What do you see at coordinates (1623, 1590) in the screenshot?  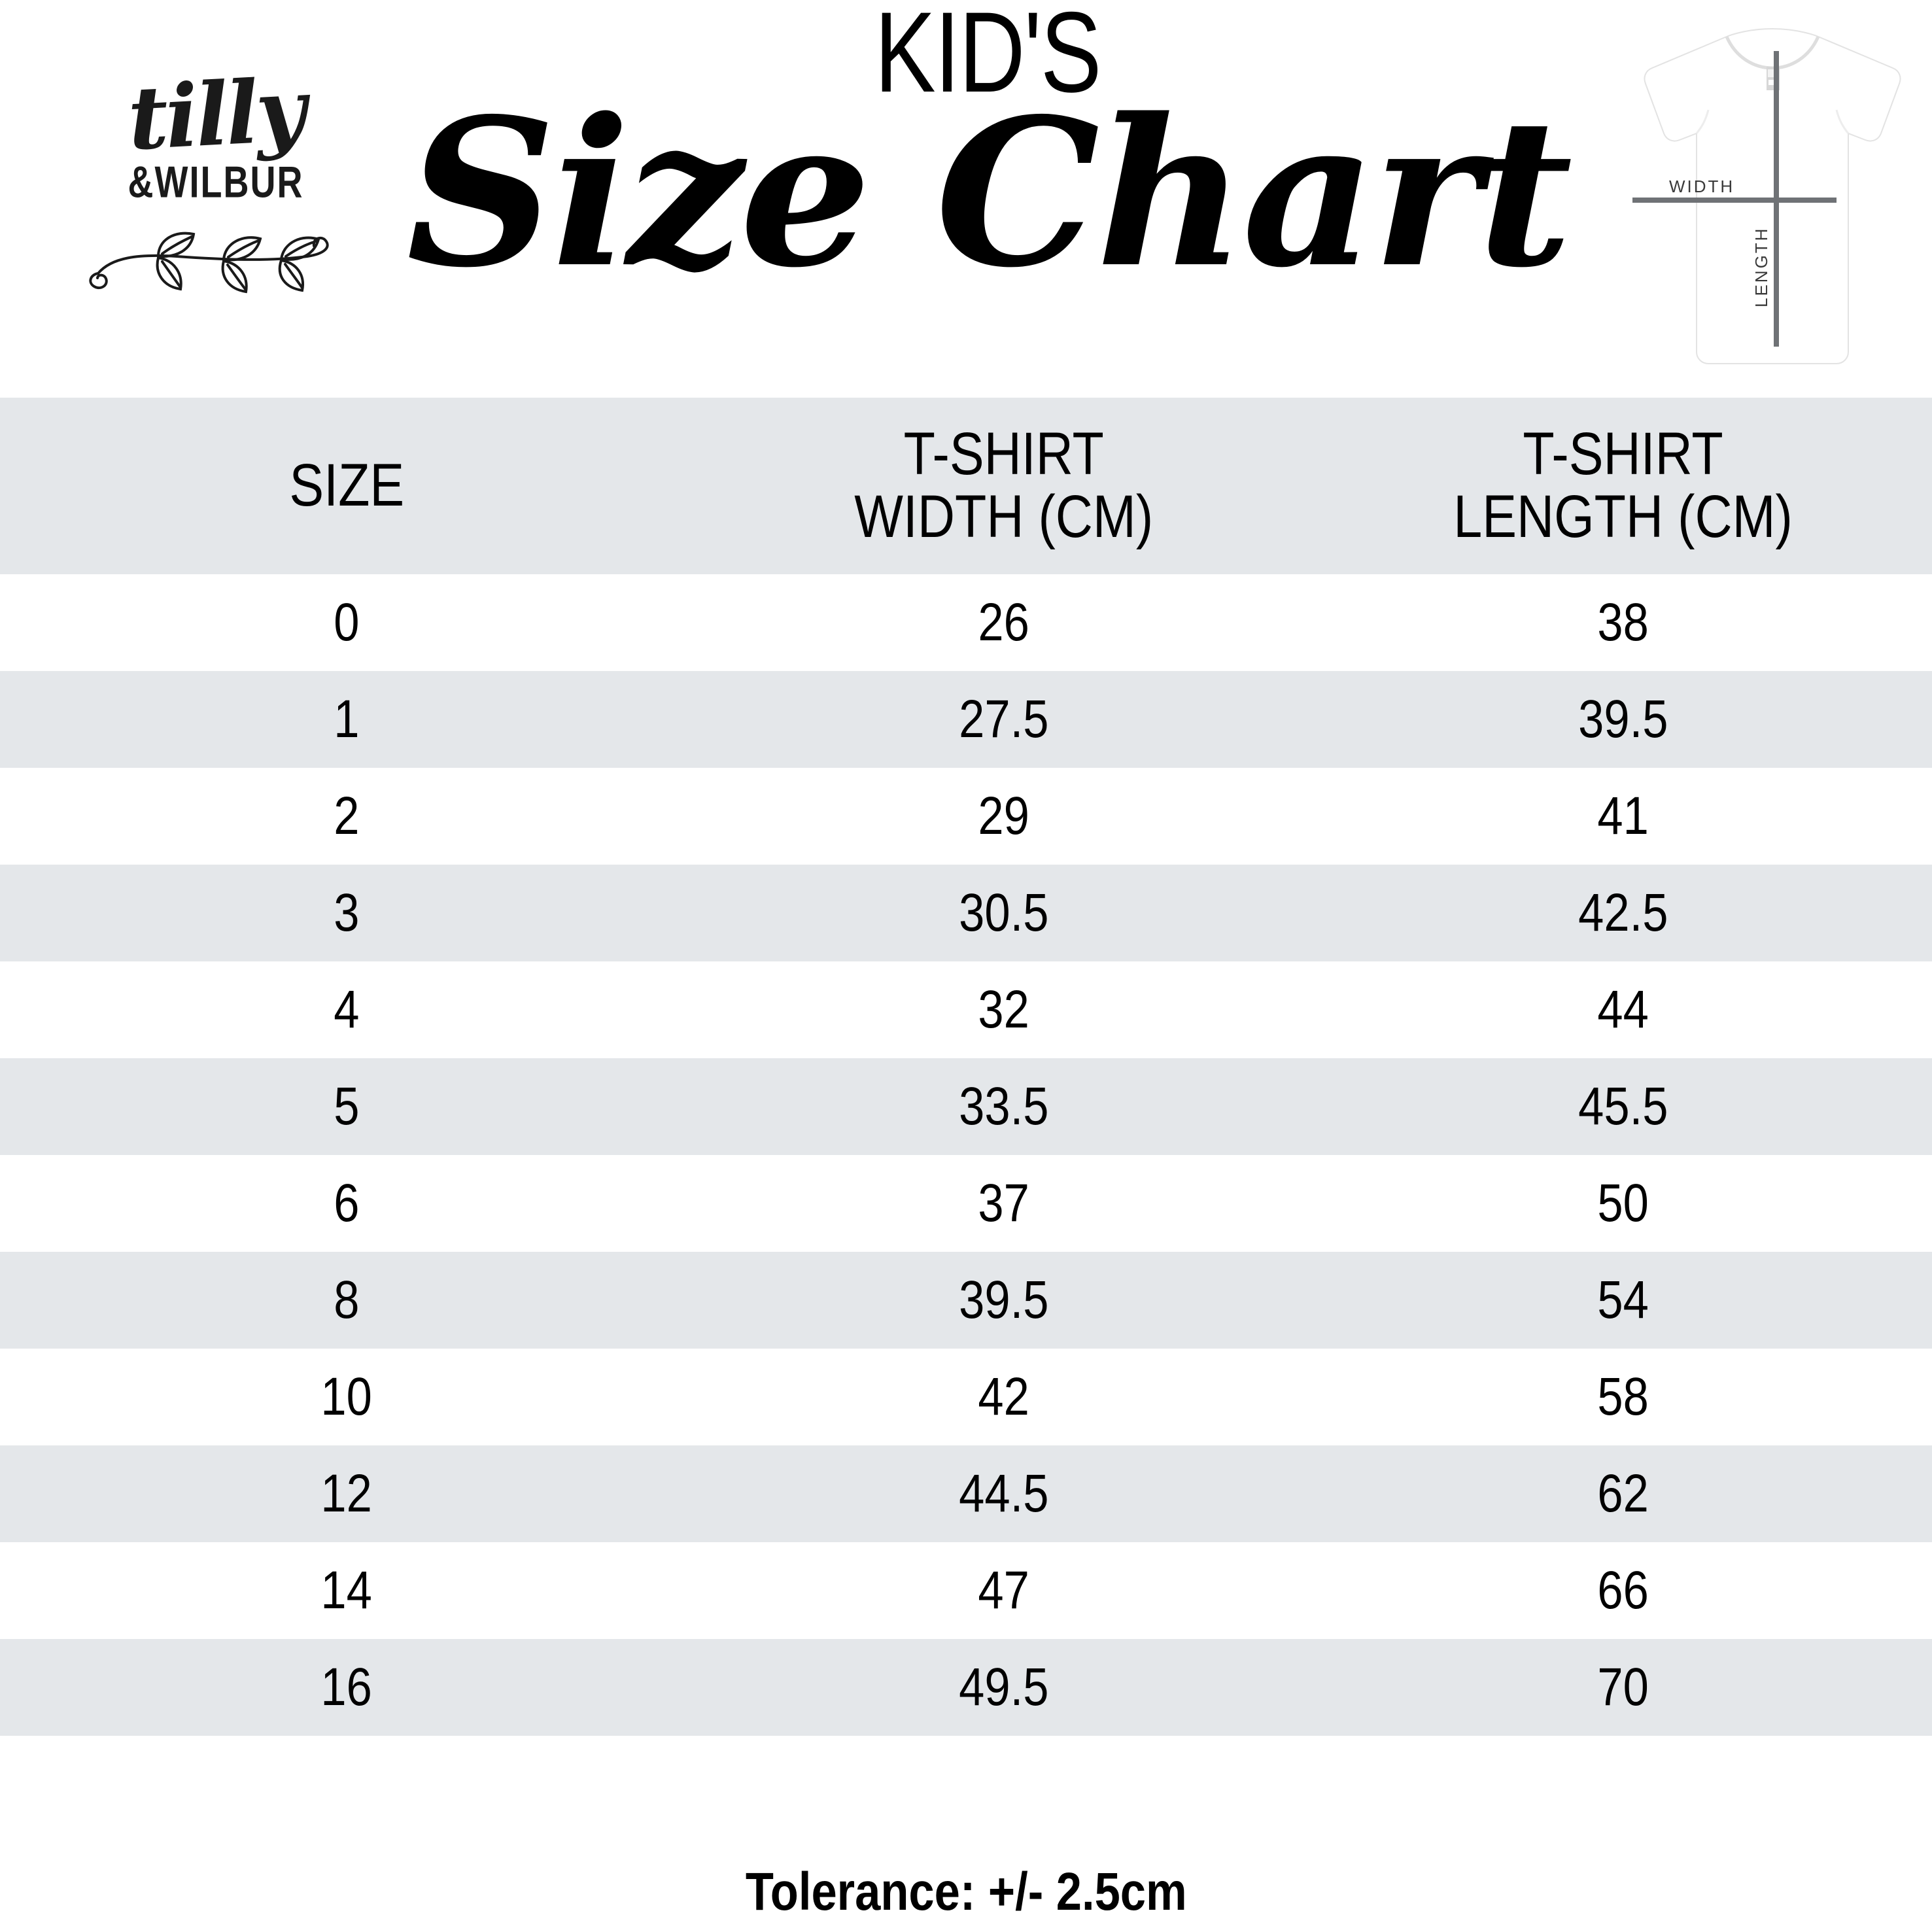 I see `cell-length: 66` at bounding box center [1623, 1590].